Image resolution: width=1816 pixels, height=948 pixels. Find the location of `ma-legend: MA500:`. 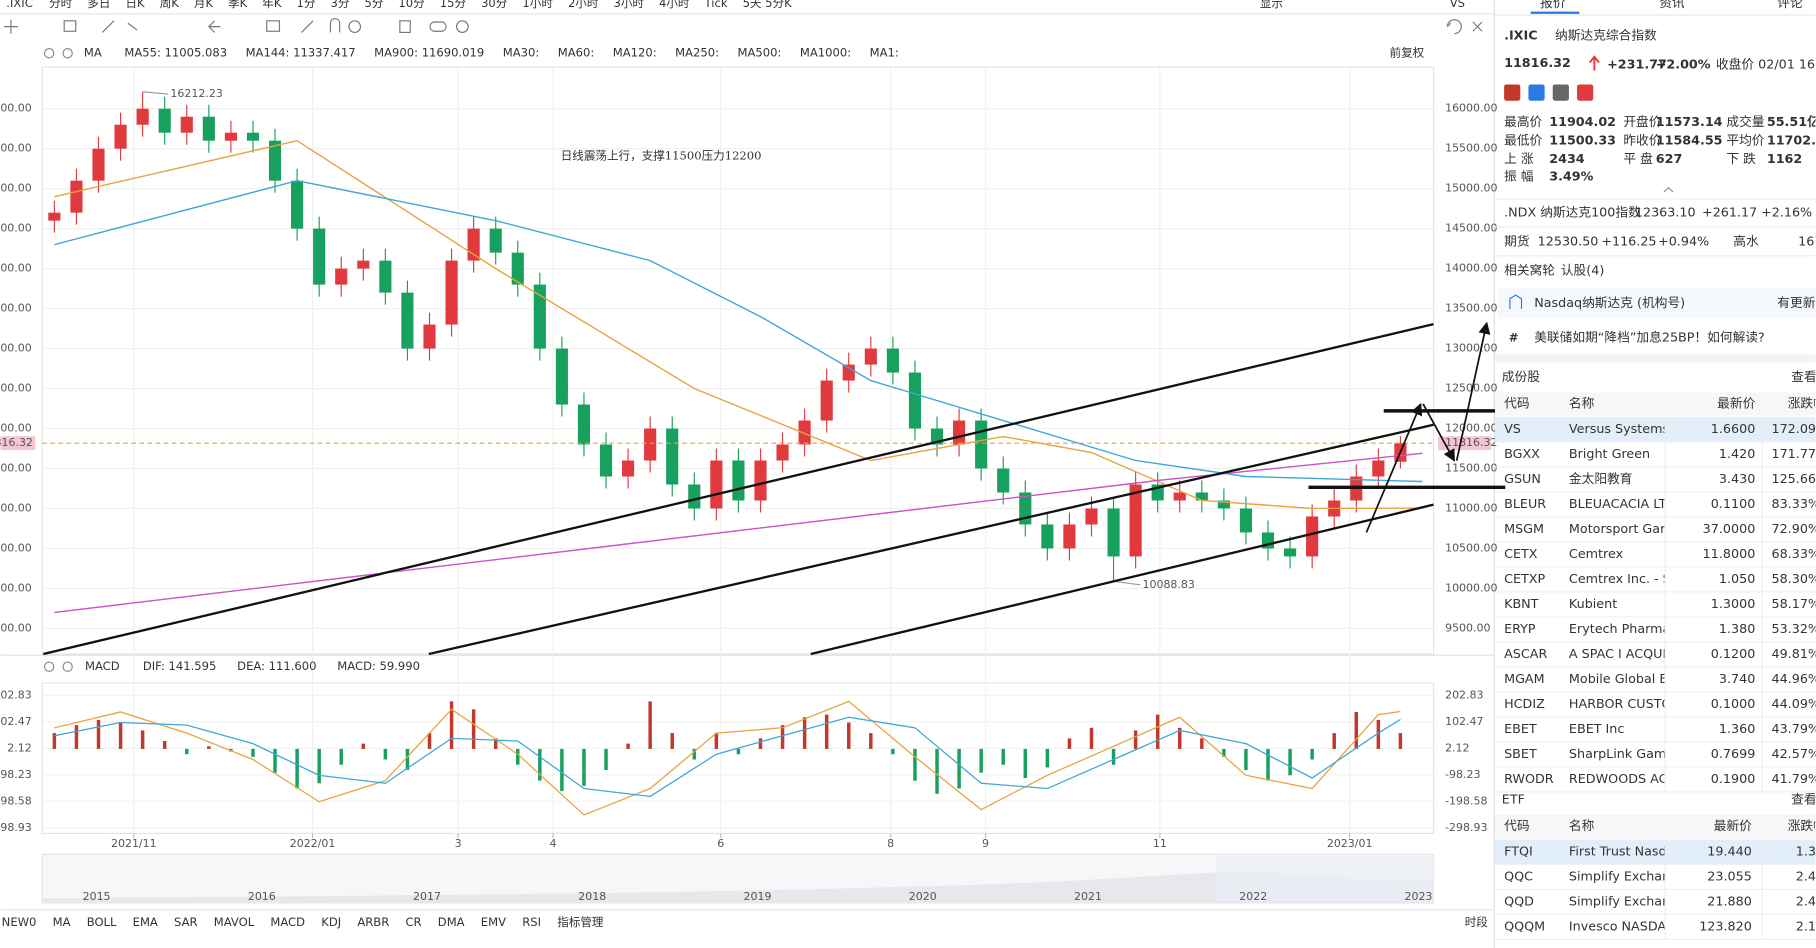

ma-legend: MA500: is located at coordinates (760, 53).